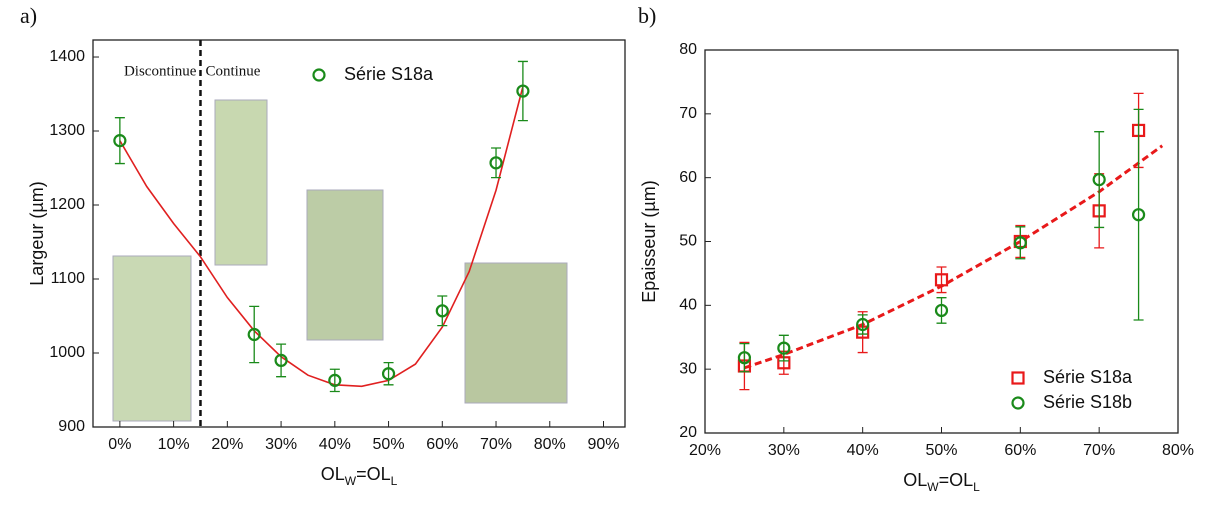 The image size is (1210, 506). I want to click on y-tick-label: 1300, so click(67, 130).